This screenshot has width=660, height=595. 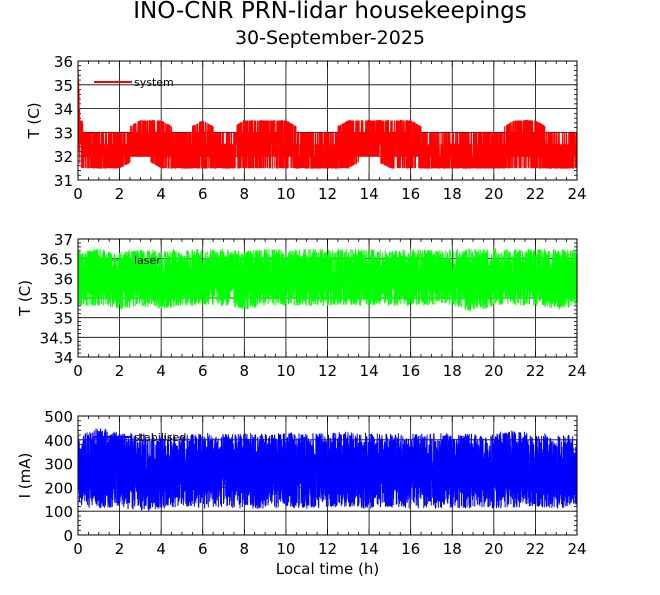 I want to click on y-tick-label: 36.5, so click(x=56, y=260).